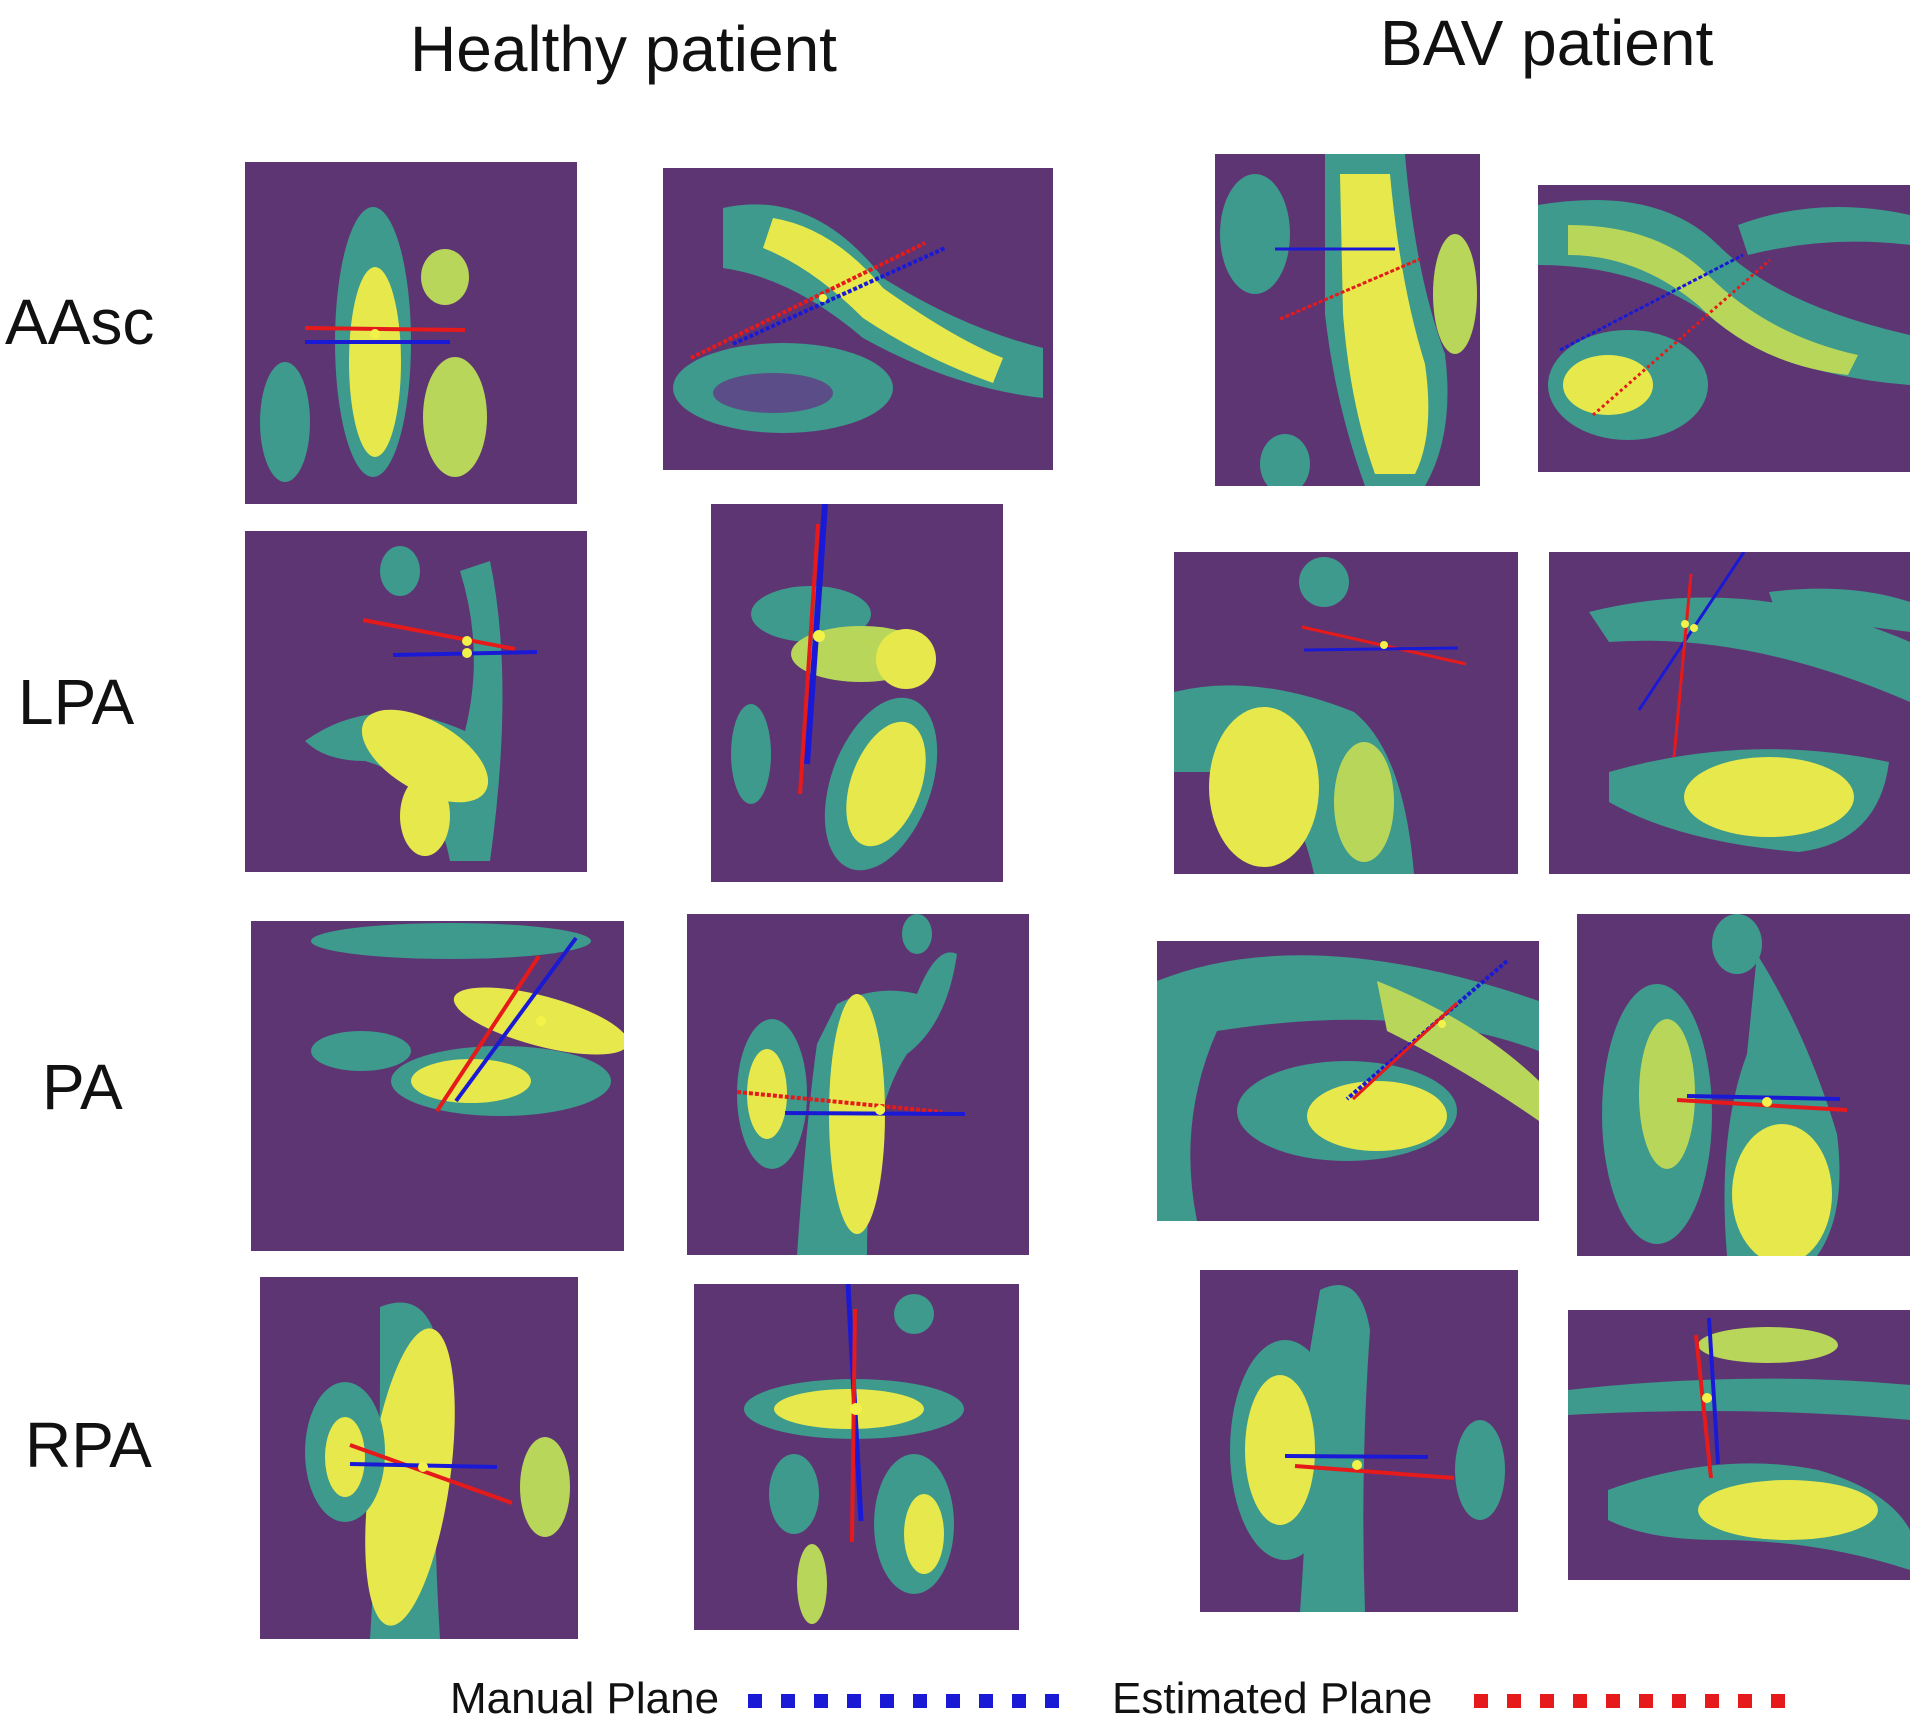 The height and width of the screenshot is (1726, 1920). Describe the element at coordinates (1272, 1698) in the screenshot. I see `legend-estimated-label: Estimated Plane` at that location.